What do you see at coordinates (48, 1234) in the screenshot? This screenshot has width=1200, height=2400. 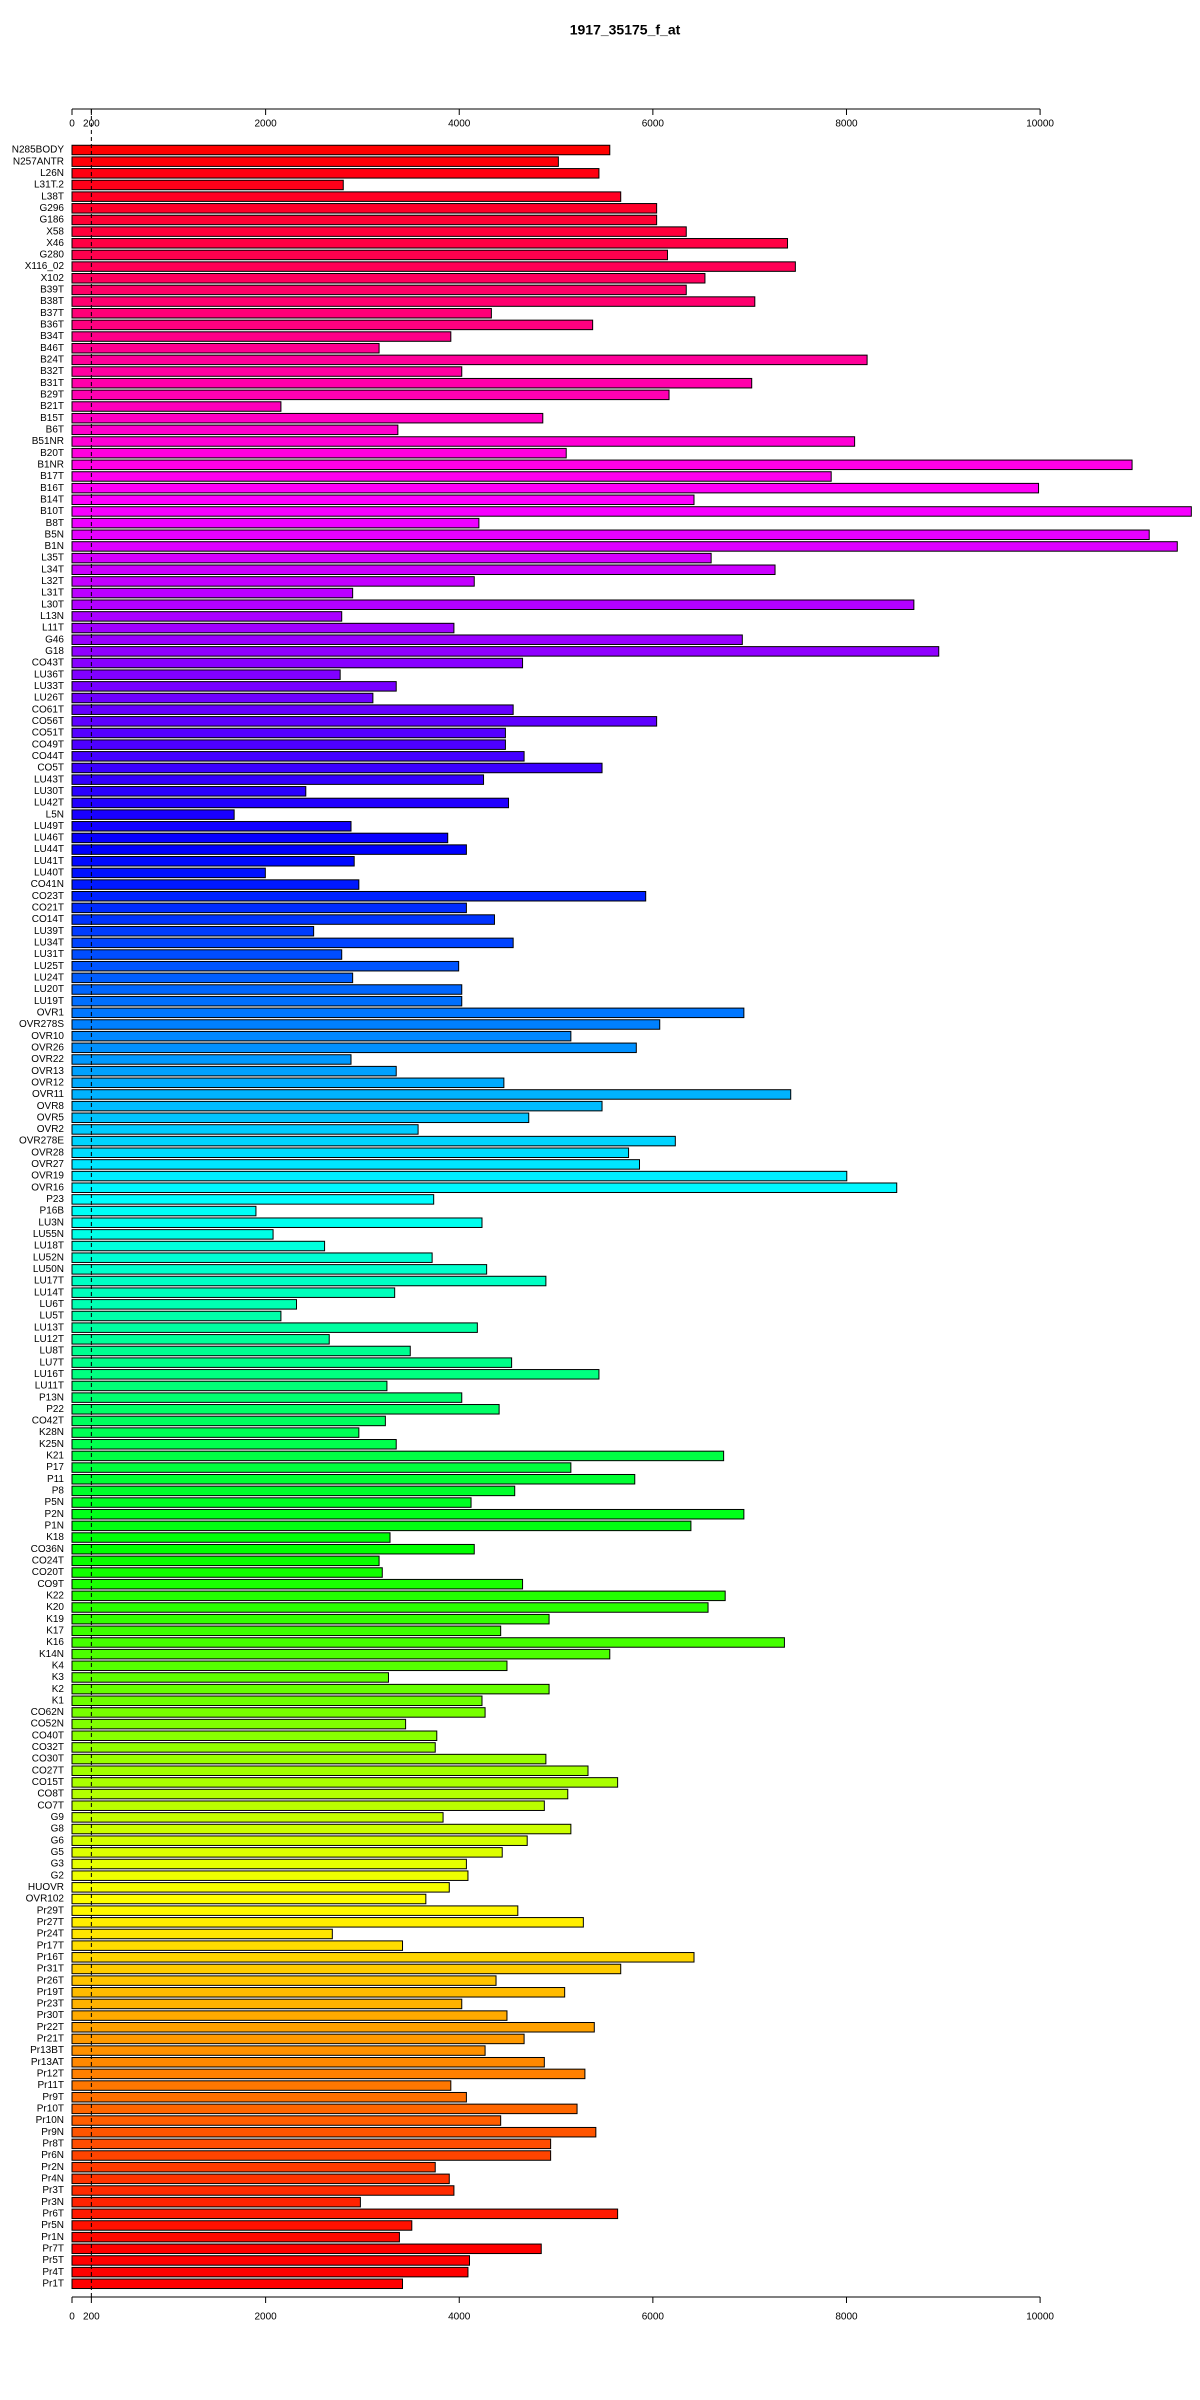 I see `y-tick-label: LU55N` at bounding box center [48, 1234].